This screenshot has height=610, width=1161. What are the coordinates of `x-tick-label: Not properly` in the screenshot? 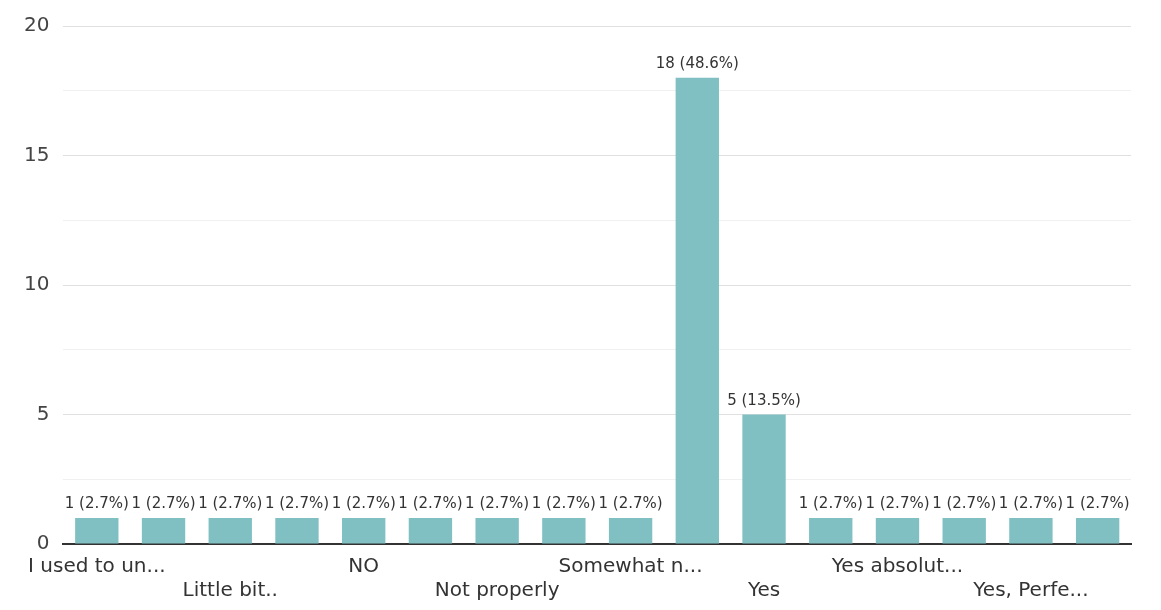 It's located at (497, 589).